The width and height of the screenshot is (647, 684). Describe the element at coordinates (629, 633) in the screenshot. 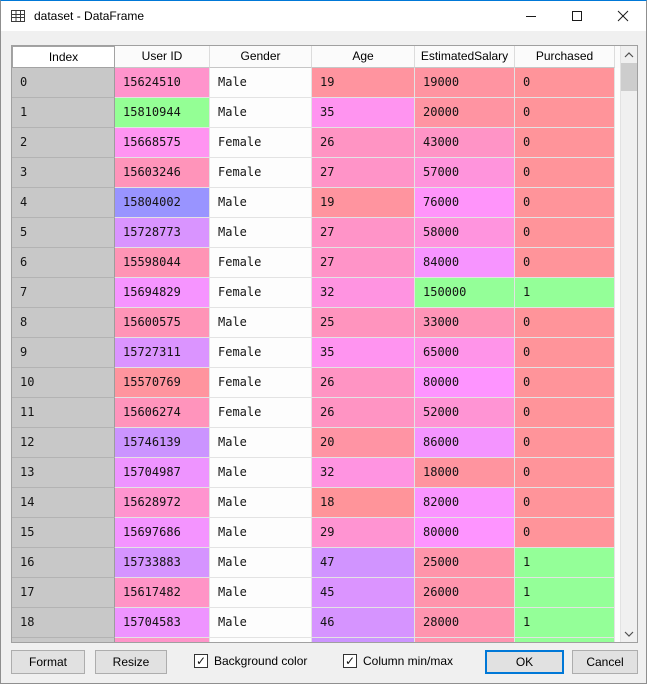

I see `scrollbar-down-button` at that location.